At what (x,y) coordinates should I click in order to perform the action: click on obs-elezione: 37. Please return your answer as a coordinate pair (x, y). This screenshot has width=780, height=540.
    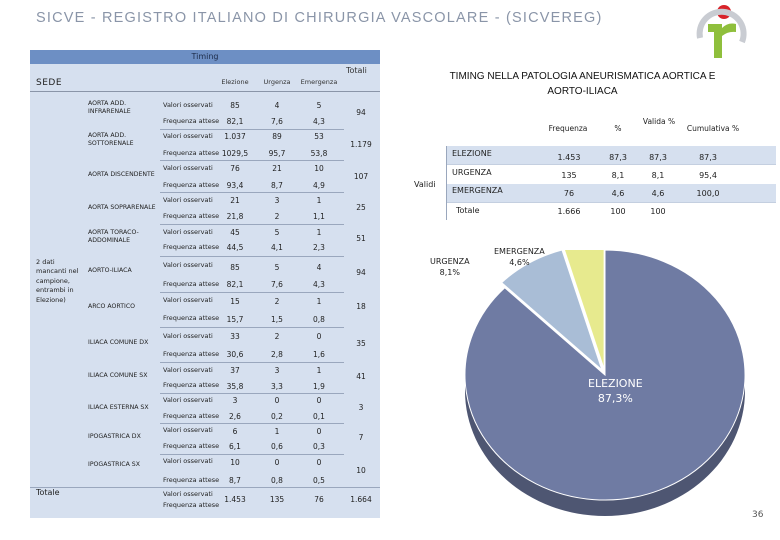
    Looking at the image, I should click on (235, 370).